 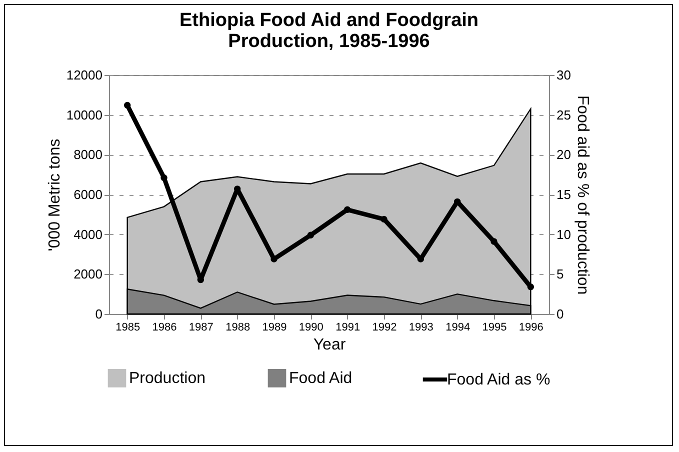 What do you see at coordinates (458, 328) in the screenshot?
I see `x-tick-label: 1994` at bounding box center [458, 328].